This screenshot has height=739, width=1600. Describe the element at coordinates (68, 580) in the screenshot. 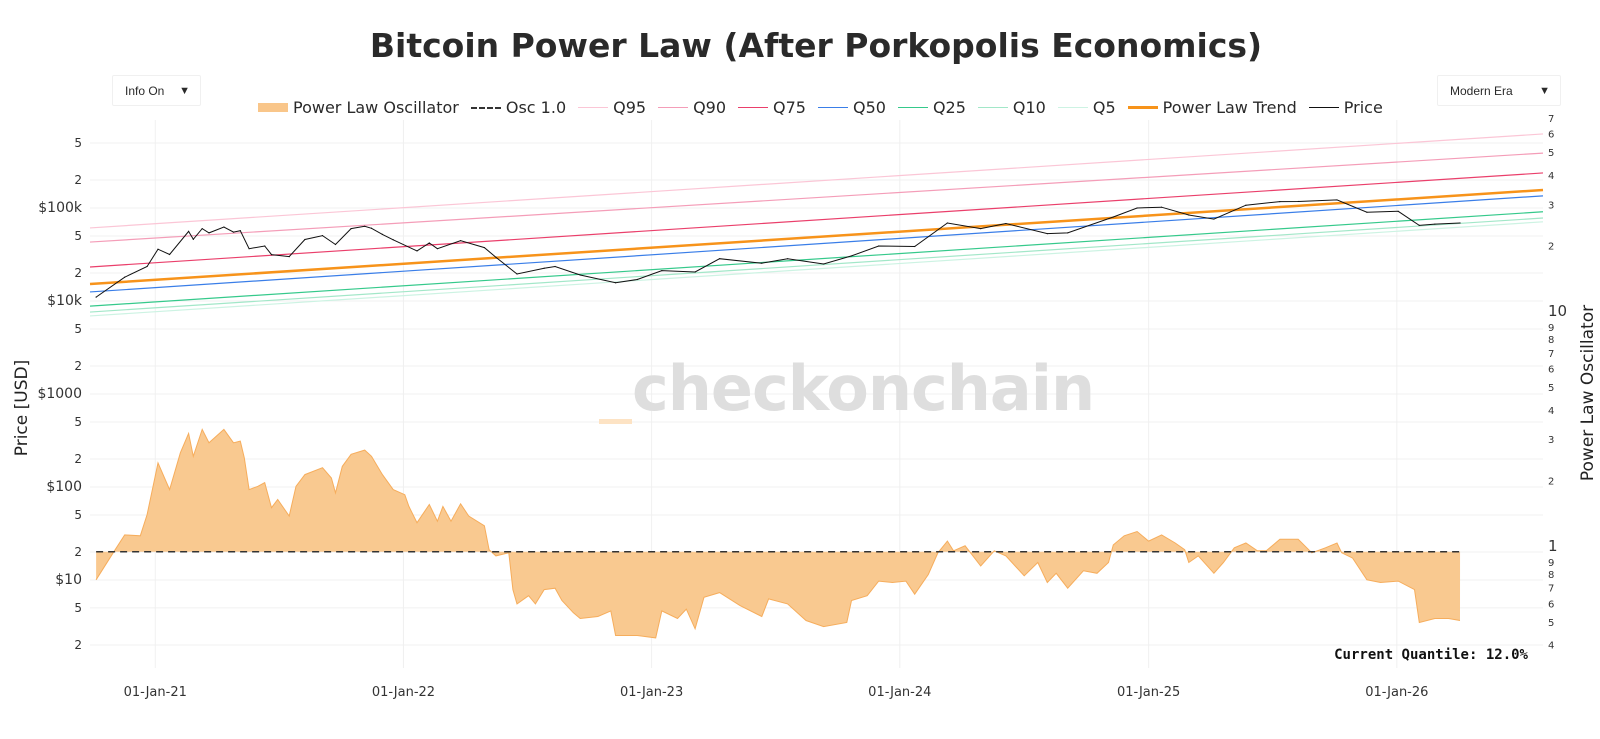

I see `y-tick-label: $10` at that location.